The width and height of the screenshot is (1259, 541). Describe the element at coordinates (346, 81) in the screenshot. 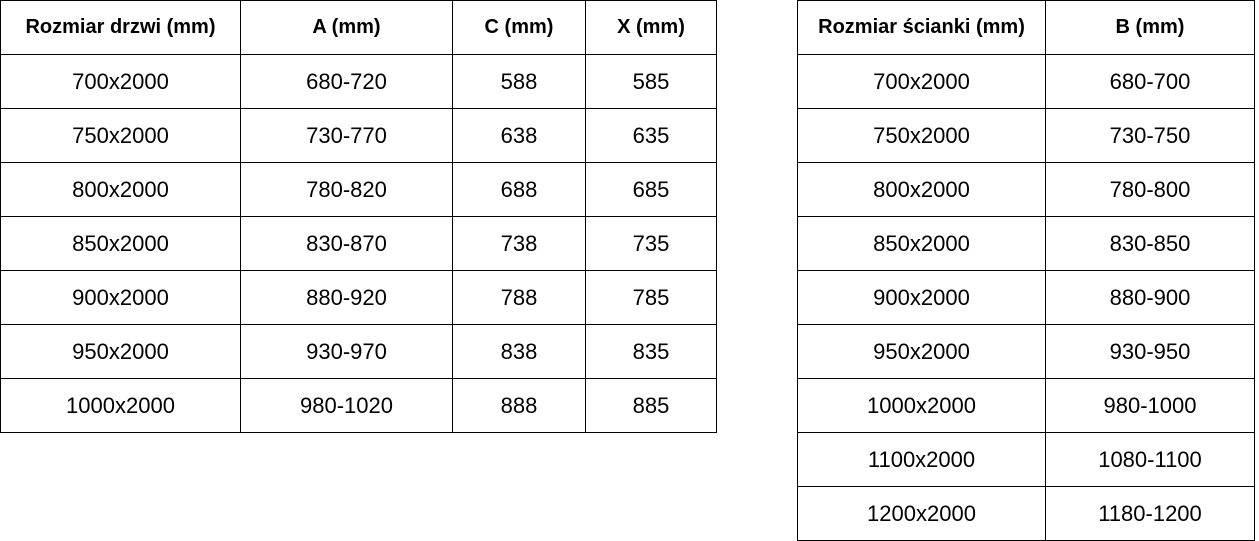

I see `cell-a-value: 680-720` at that location.